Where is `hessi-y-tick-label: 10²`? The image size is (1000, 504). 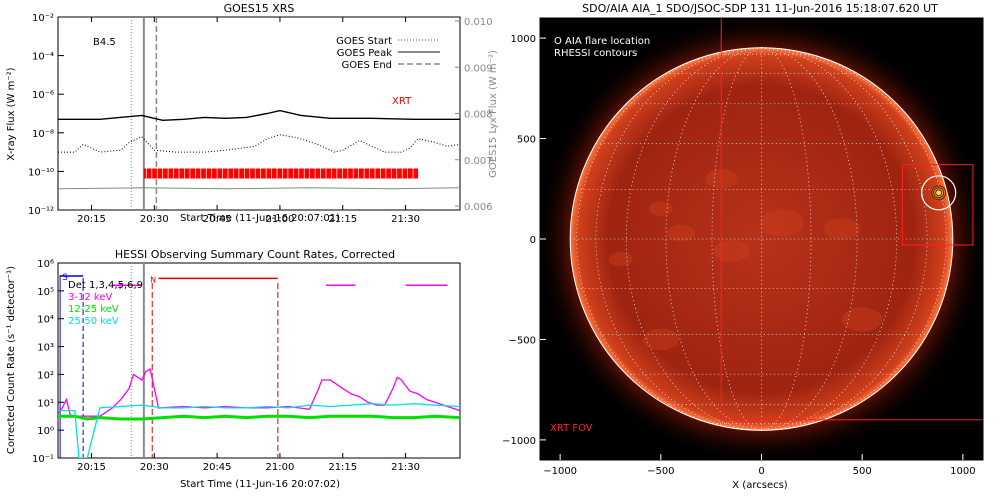 hessi-y-tick-label: 10² is located at coordinates (45, 375).